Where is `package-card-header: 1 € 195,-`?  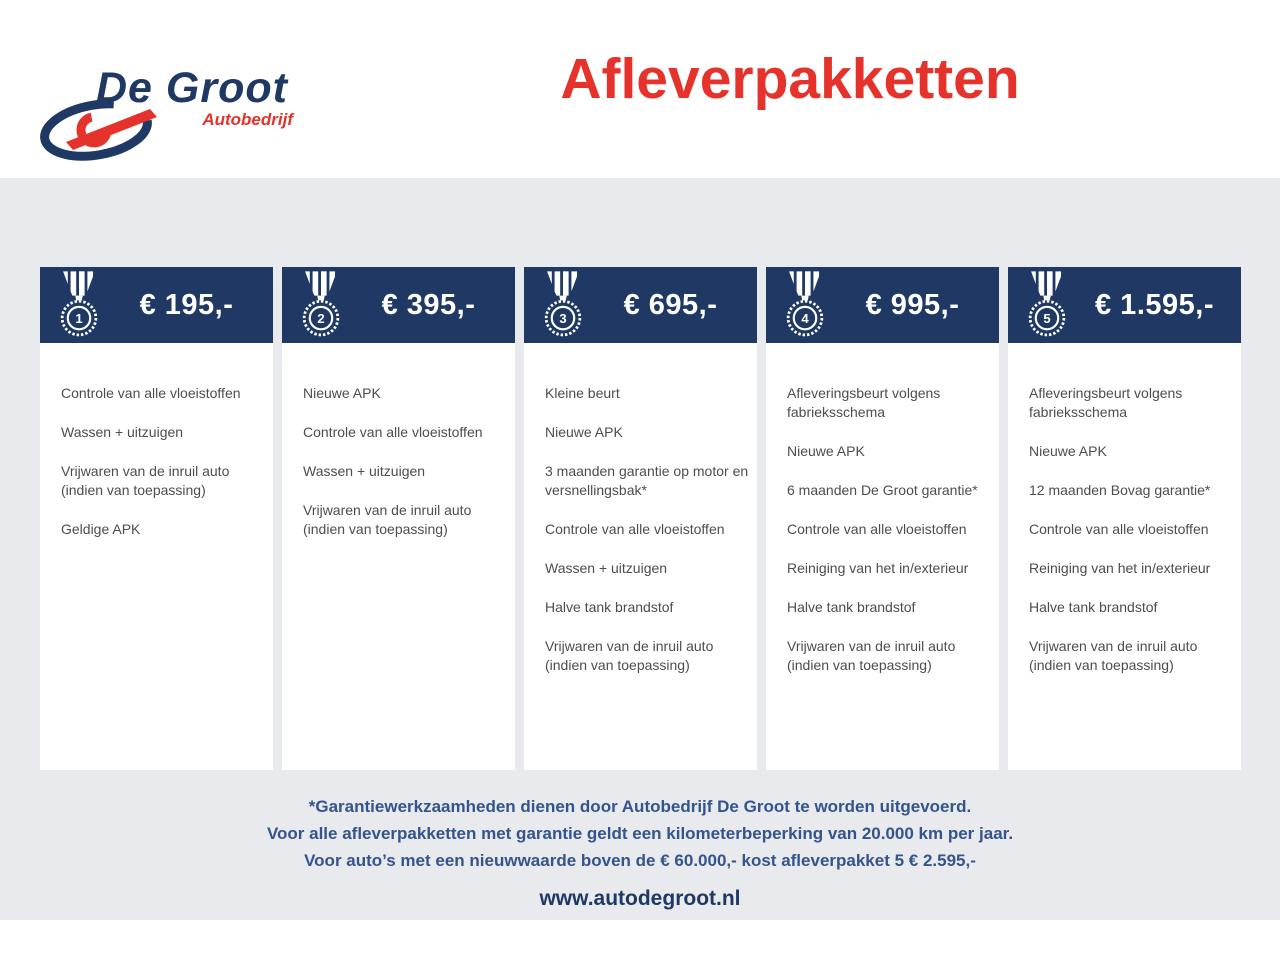 package-card-header: 1 € 195,- is located at coordinates (156, 305).